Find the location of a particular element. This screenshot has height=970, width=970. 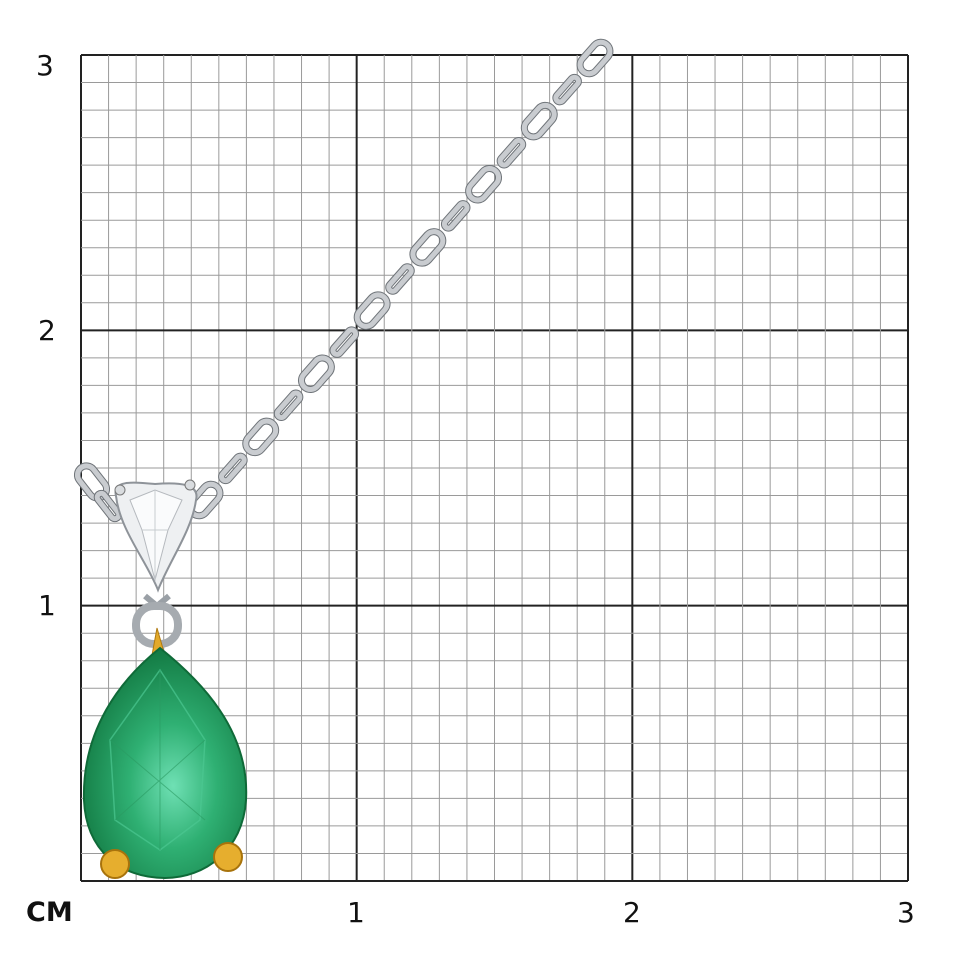

y-tick-2: 2 is located at coordinates (47, 330).